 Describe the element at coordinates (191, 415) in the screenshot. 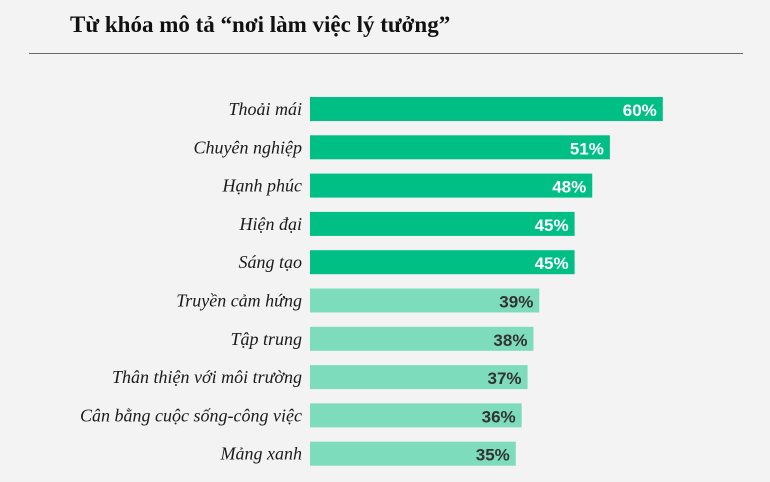

I see `category-label: Cân bằng cuộc sống-công việc` at that location.